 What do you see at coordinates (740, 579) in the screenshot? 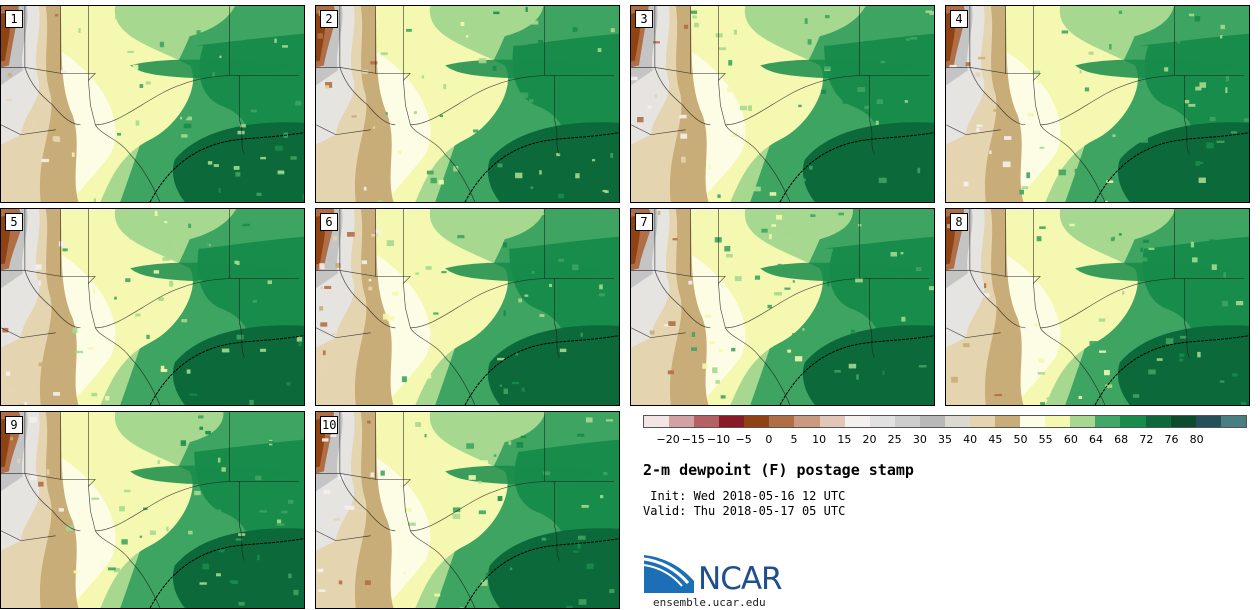
I see `ncar-logo-text: NCAR` at bounding box center [740, 579].